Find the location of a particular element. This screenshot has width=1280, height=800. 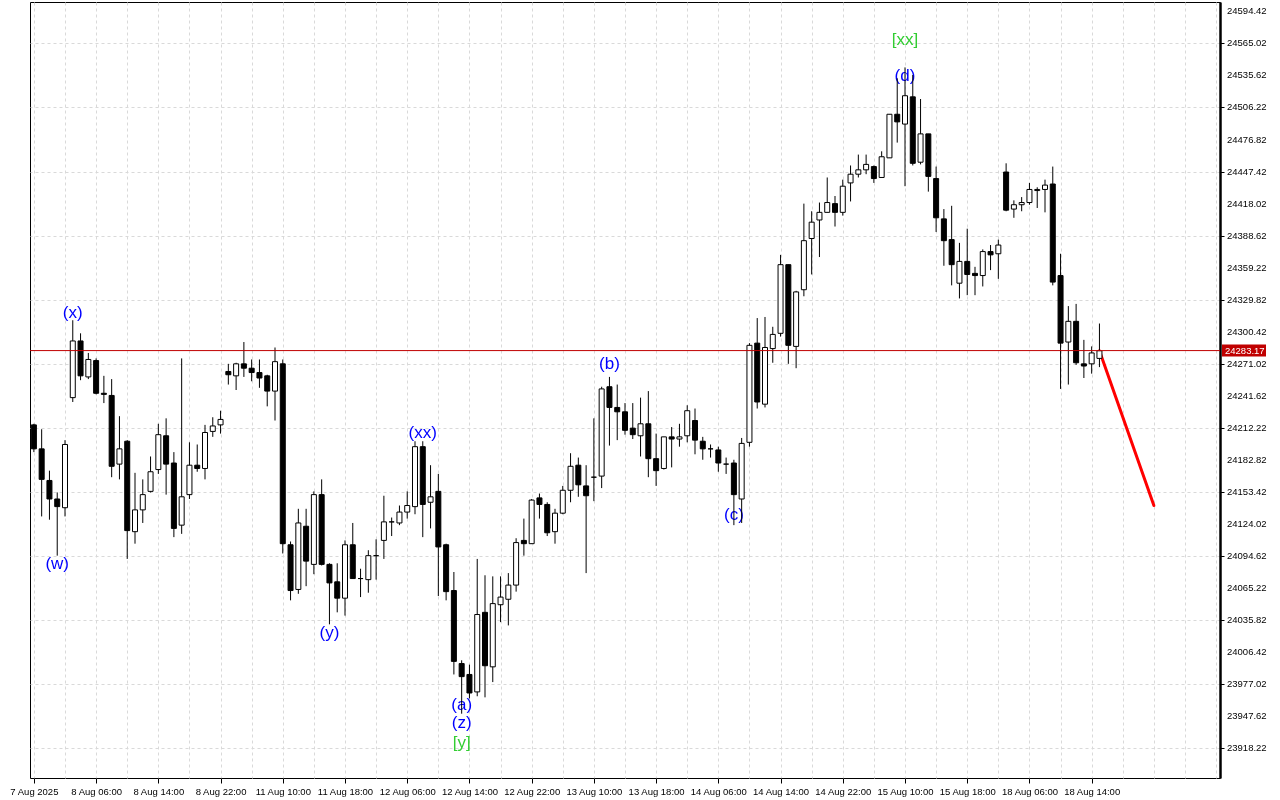

y-tick-label: 24153.42 is located at coordinates (1247, 491).